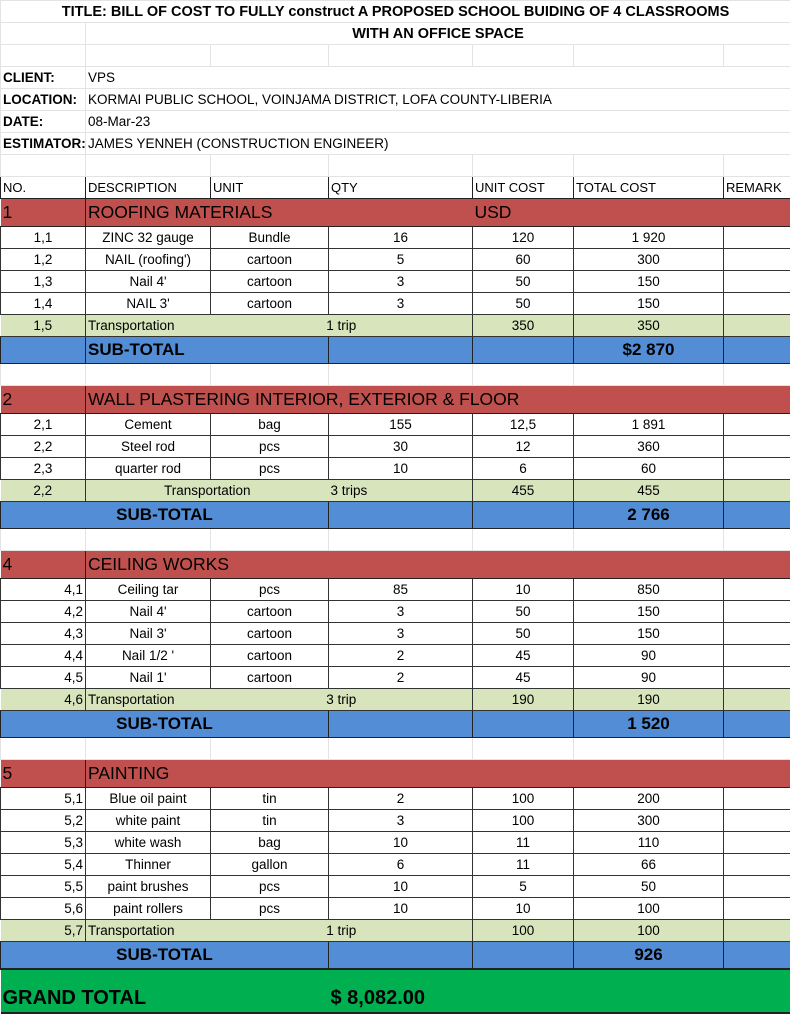 The width and height of the screenshot is (790, 1023). I want to click on item-quantity: 155, so click(400, 424).